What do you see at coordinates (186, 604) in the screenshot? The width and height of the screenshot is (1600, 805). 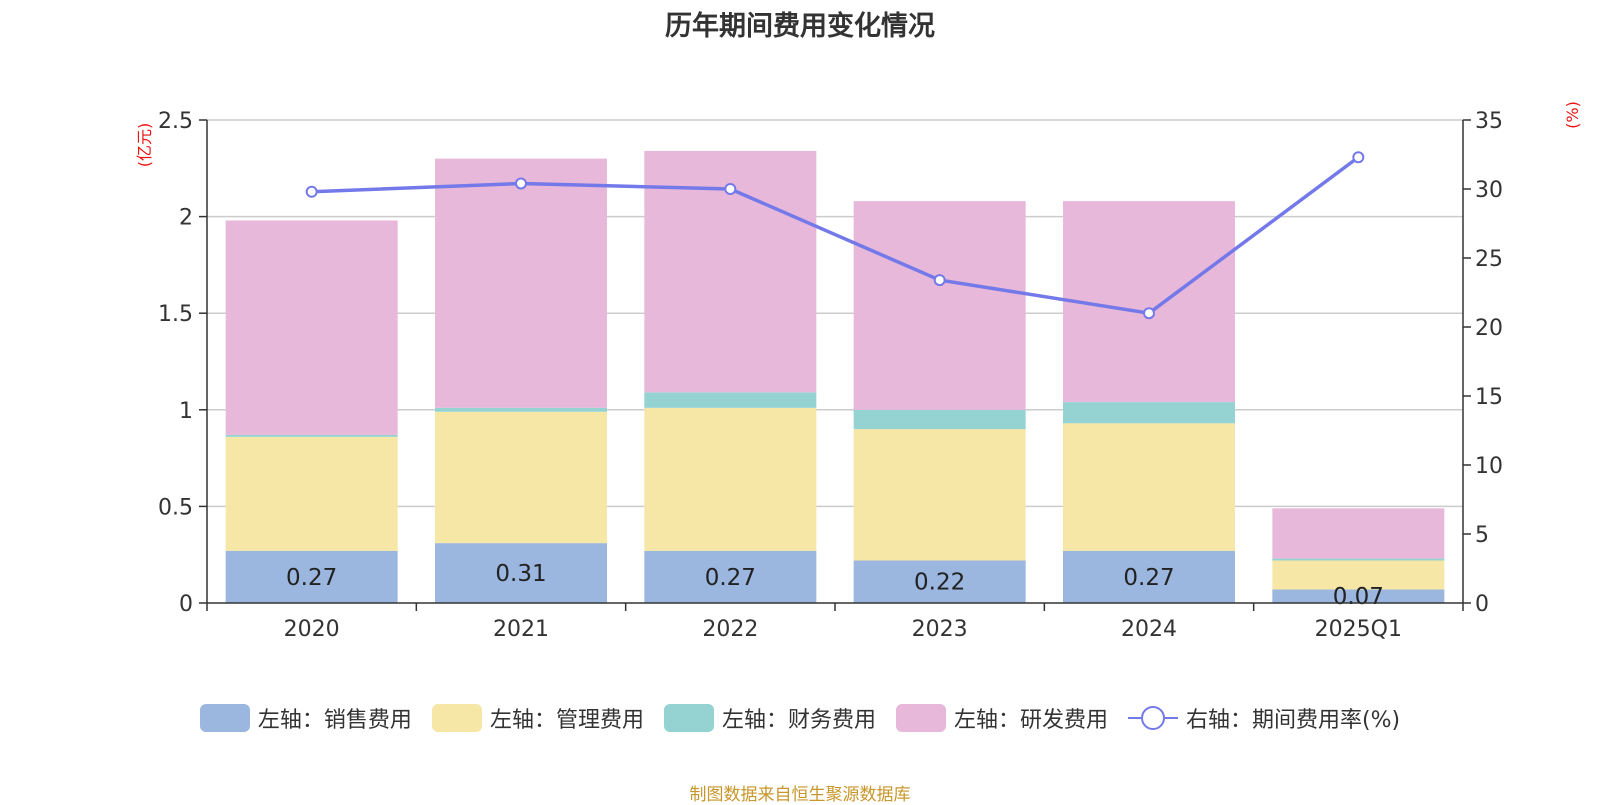 I see `left-tick-label: 0` at bounding box center [186, 604].